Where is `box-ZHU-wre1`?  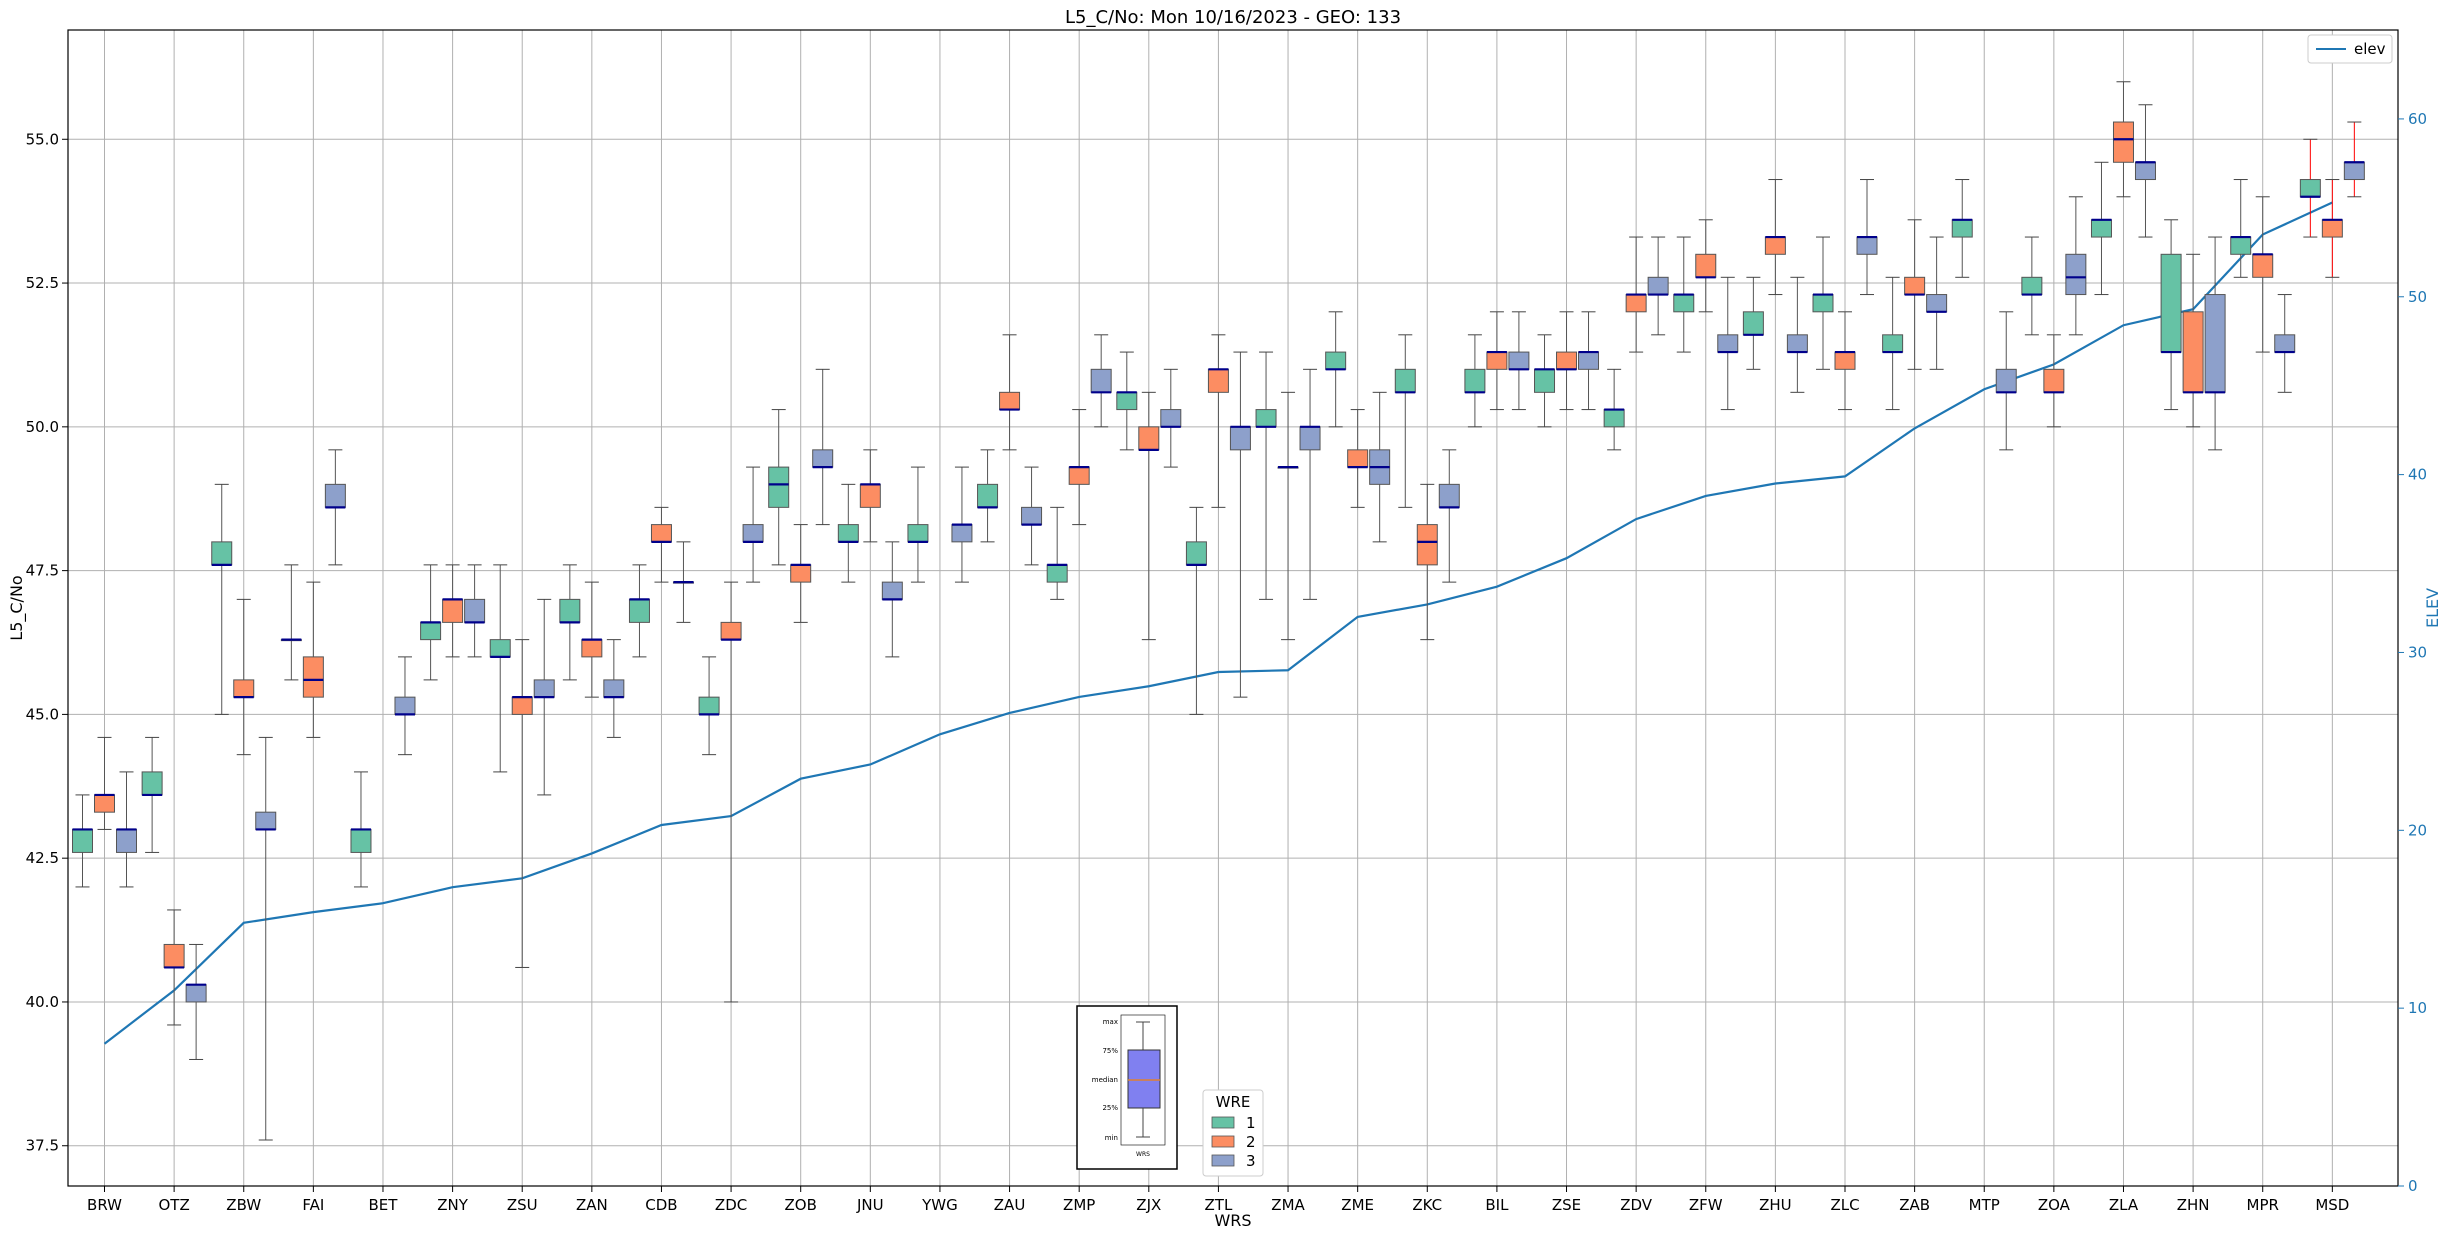
box-ZHU-wre1 is located at coordinates (1753, 323).